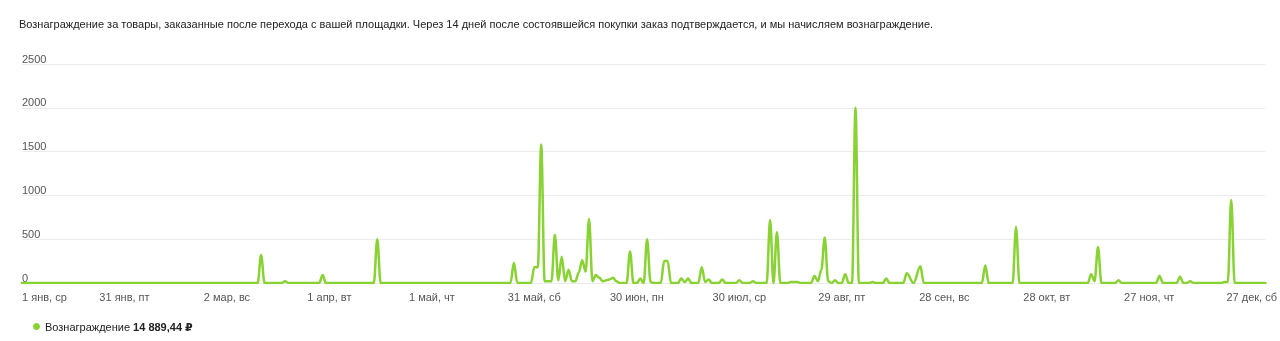 The height and width of the screenshot is (341, 1280). Describe the element at coordinates (1251, 296) in the screenshot. I see `x-tick-label: 27 дек, сб` at that location.